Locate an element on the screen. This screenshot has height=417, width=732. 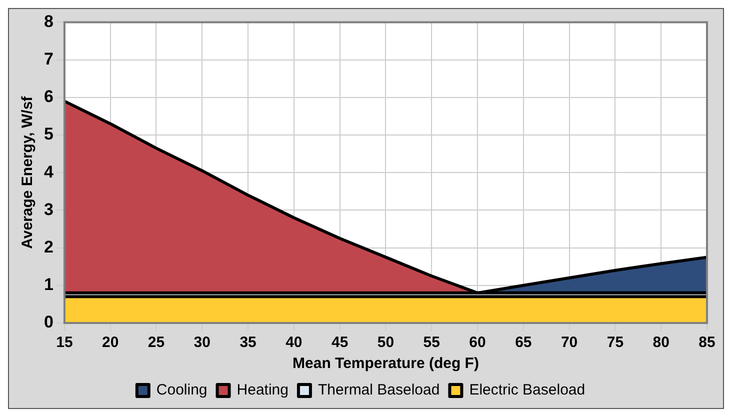
y-tick-label: 2 is located at coordinates (49, 246).